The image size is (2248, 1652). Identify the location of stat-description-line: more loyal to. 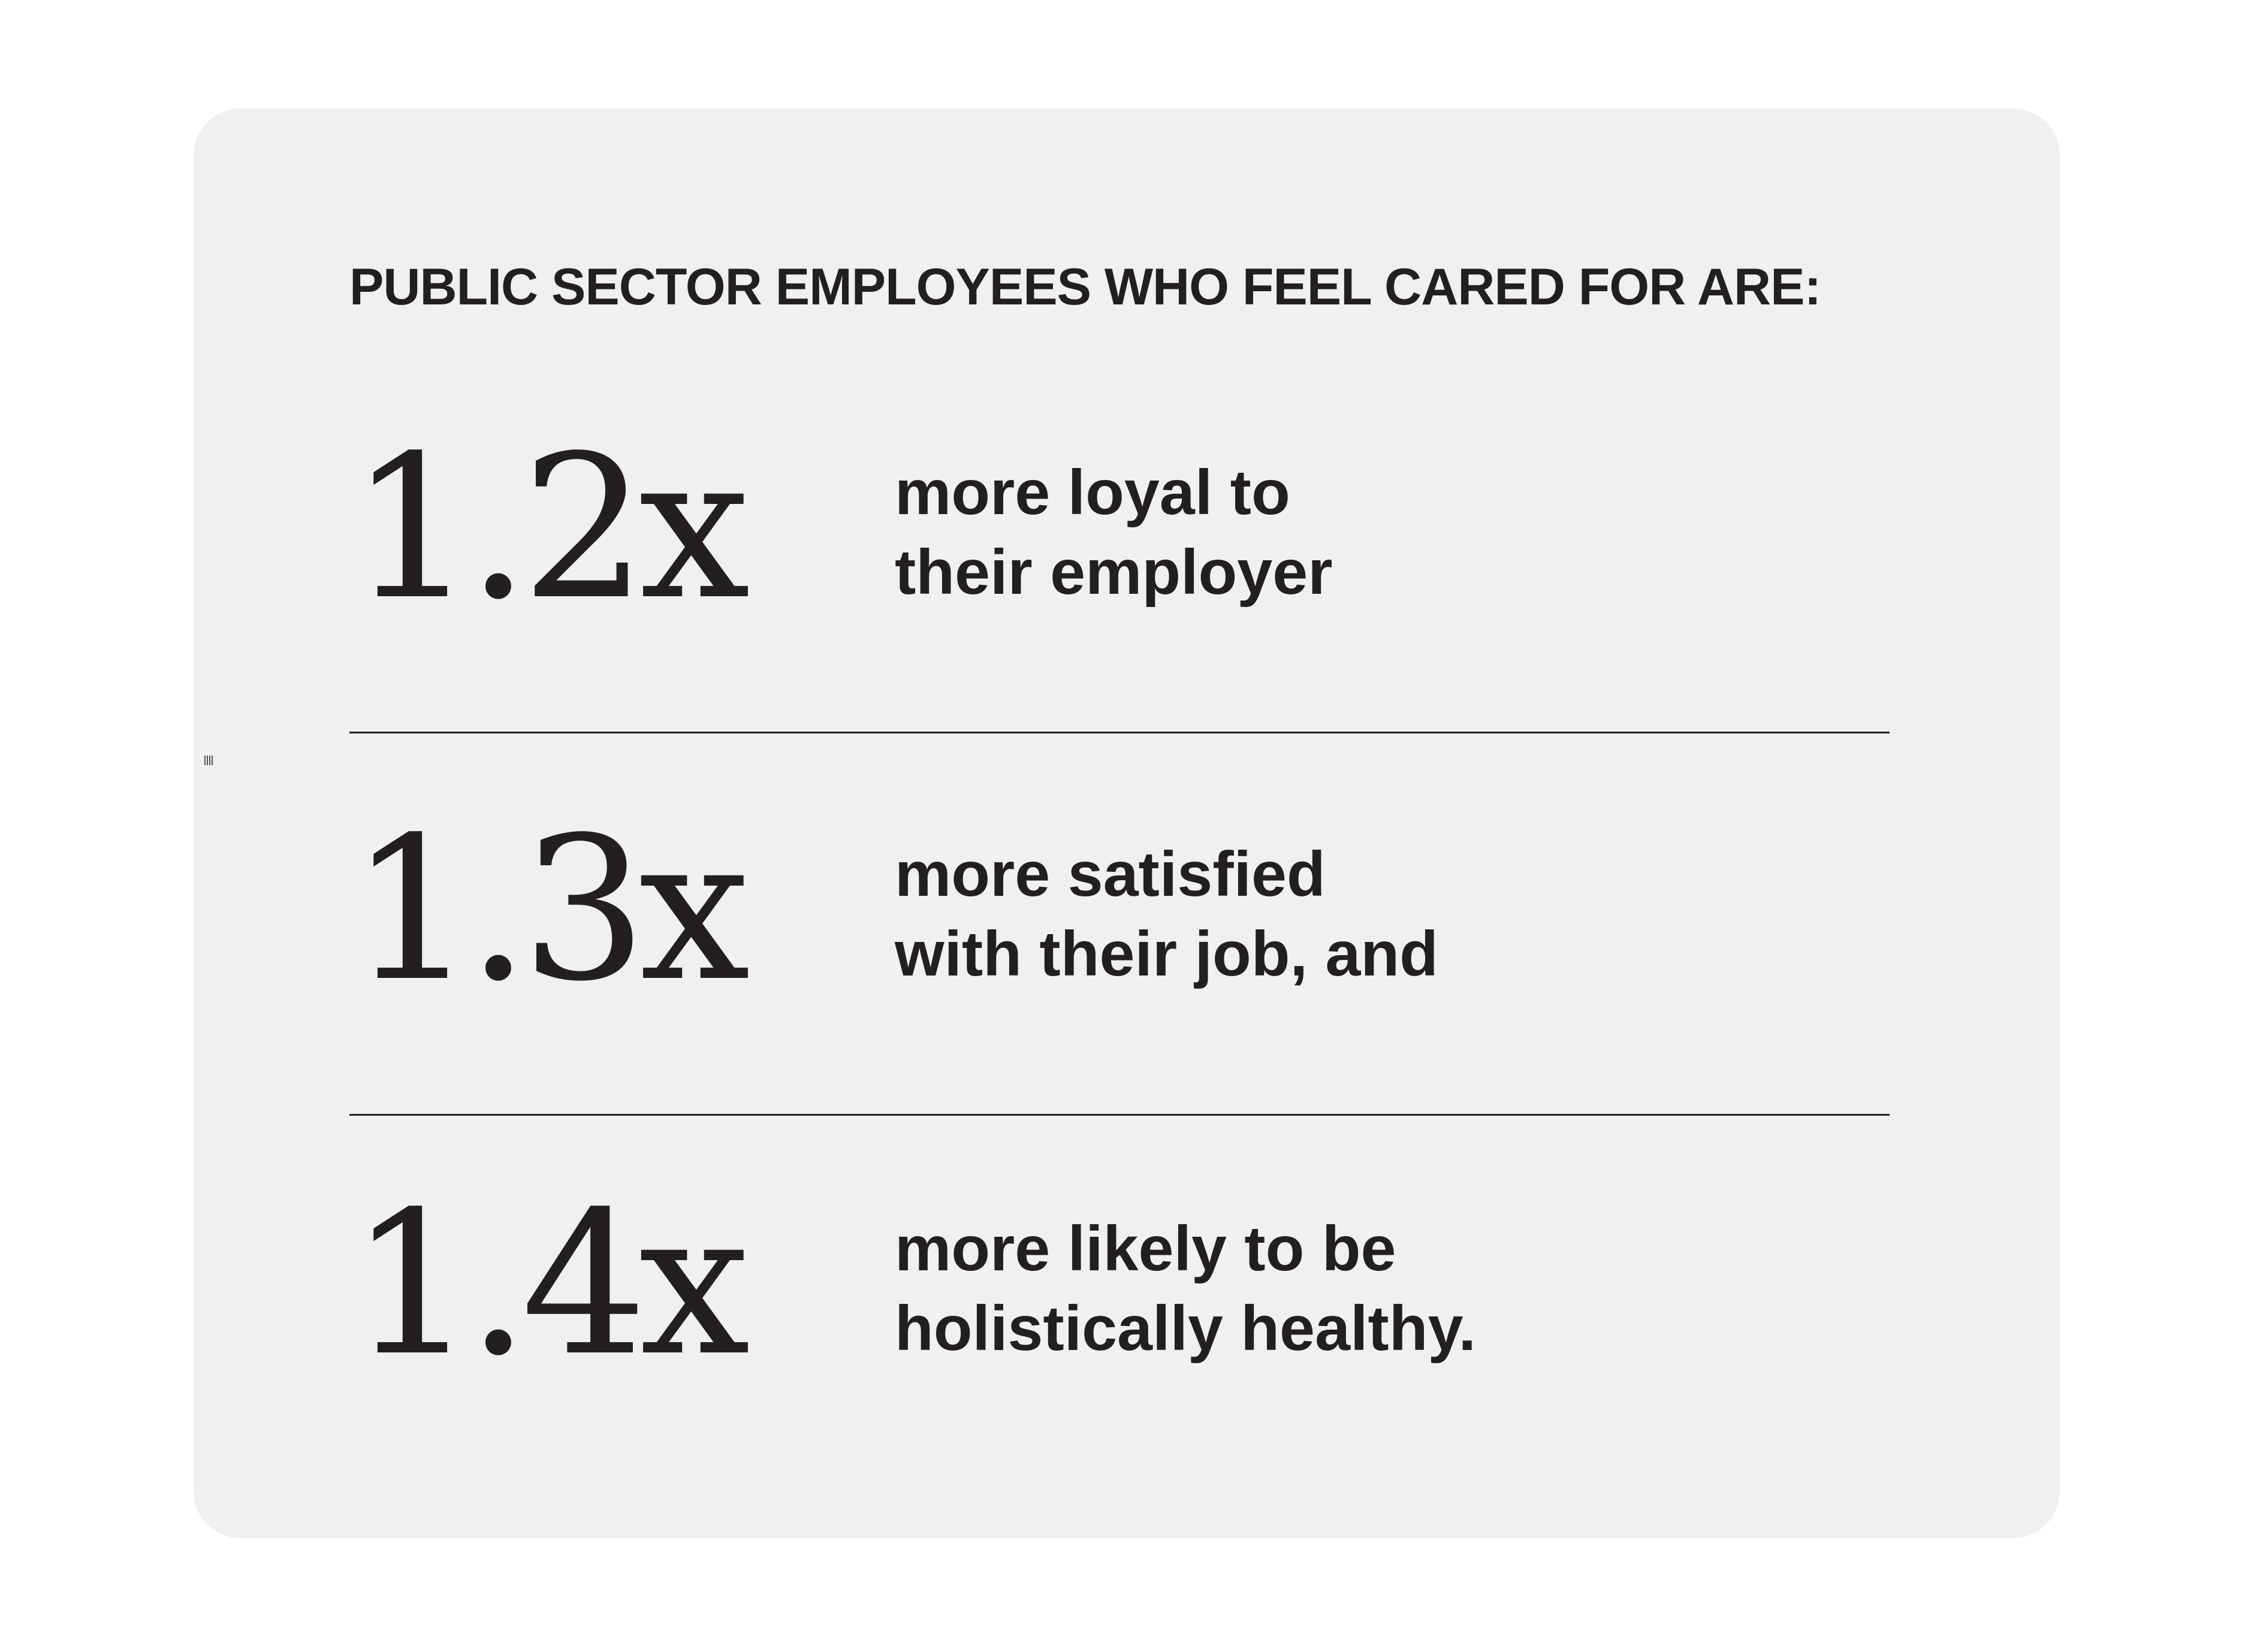
(1092, 492).